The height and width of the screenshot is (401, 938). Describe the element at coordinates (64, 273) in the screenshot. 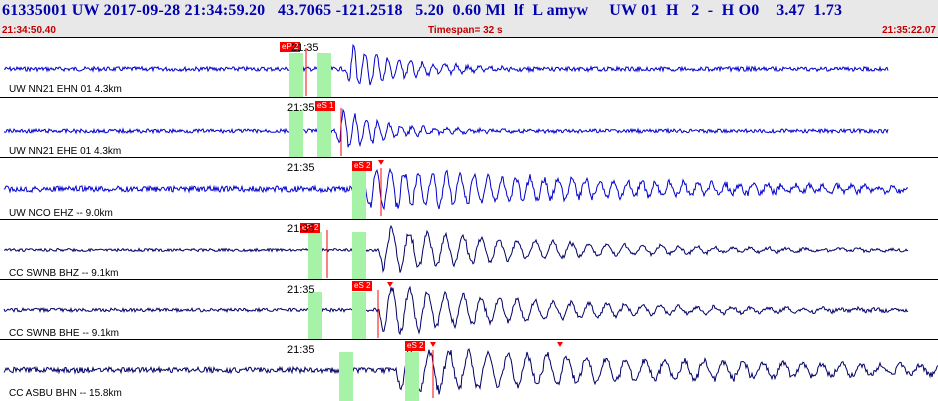

I see `station-label: CC SWNB BHZ -- 9.1km` at that location.